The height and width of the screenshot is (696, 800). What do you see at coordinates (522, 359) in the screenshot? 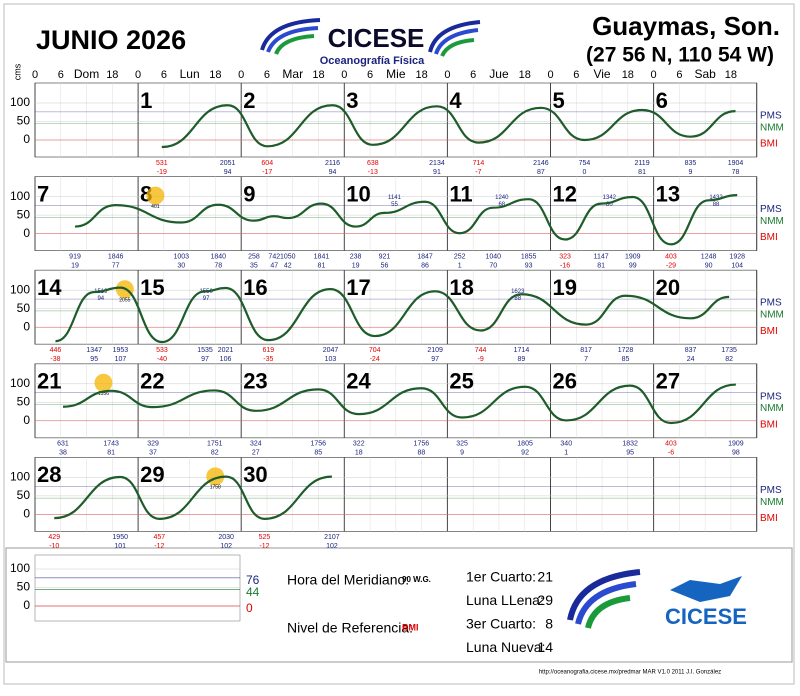
I see `extreme-height: 89` at bounding box center [522, 359].